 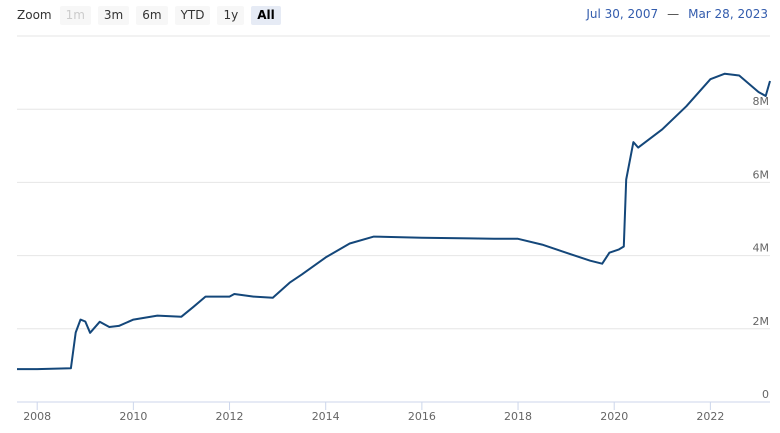 I want to click on range-selector: Zoom 1m 3m 6m YTD 1y All, so click(x=152, y=15).